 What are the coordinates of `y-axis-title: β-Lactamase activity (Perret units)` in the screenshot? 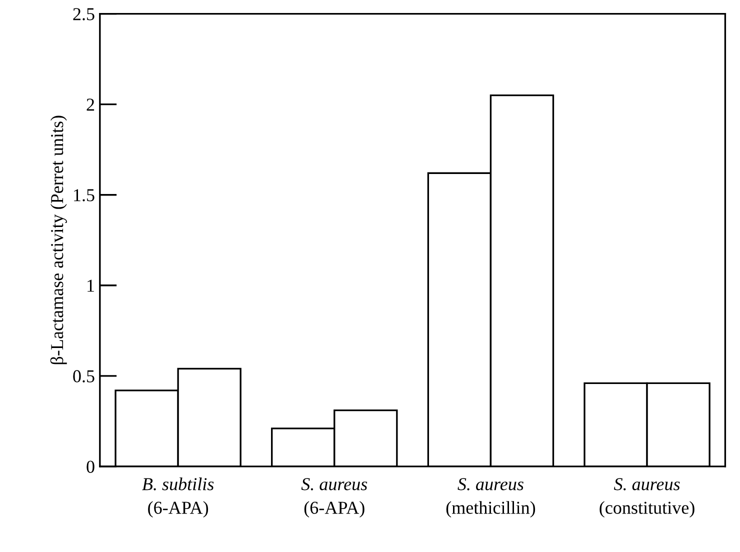 It's located at (58, 240).